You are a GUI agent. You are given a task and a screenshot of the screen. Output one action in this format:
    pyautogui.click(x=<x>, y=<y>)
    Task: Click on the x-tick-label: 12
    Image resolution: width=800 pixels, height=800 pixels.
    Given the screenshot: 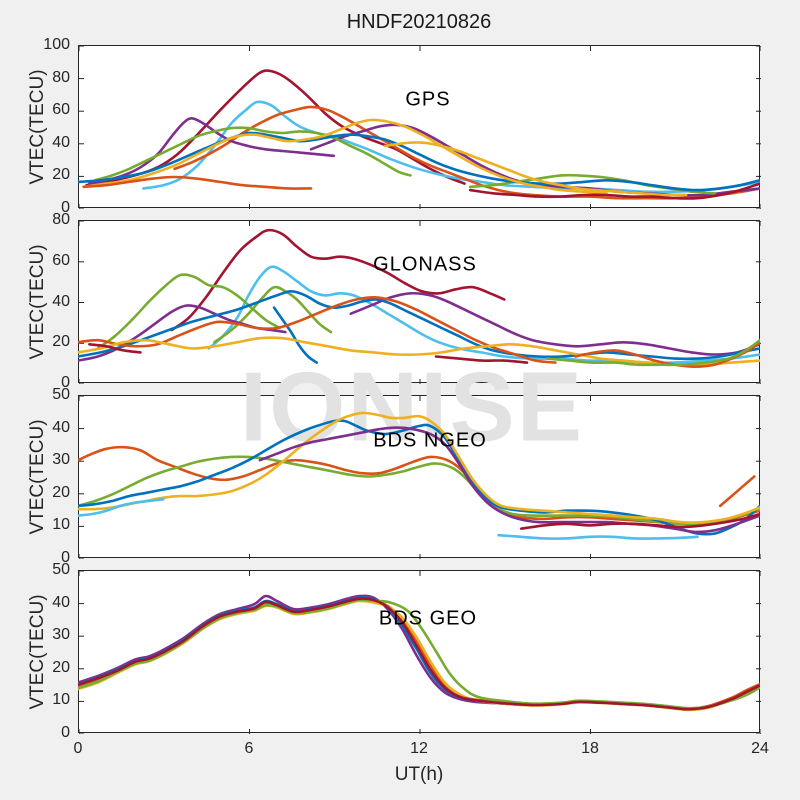 What is the action you would take?
    pyautogui.click(x=419, y=748)
    